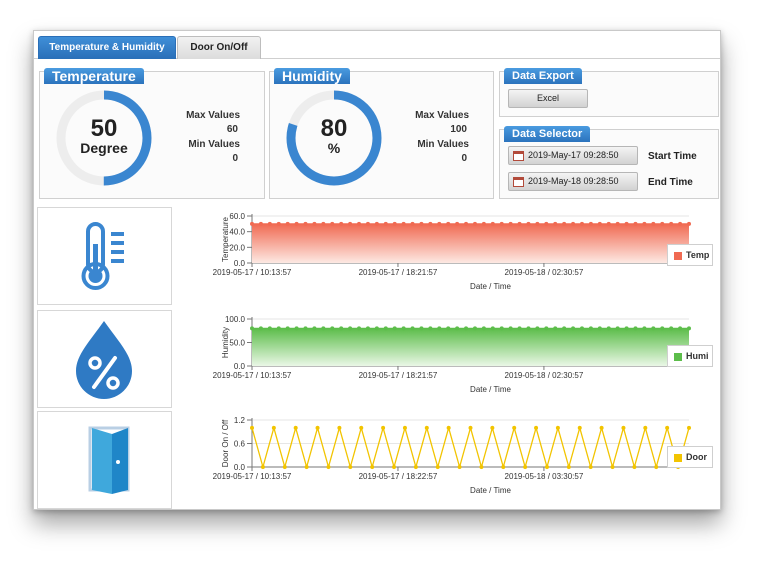 The width and height of the screenshot is (783, 570). Describe the element at coordinates (237, 232) in the screenshot. I see `y-tick-label: 40.0` at that location.